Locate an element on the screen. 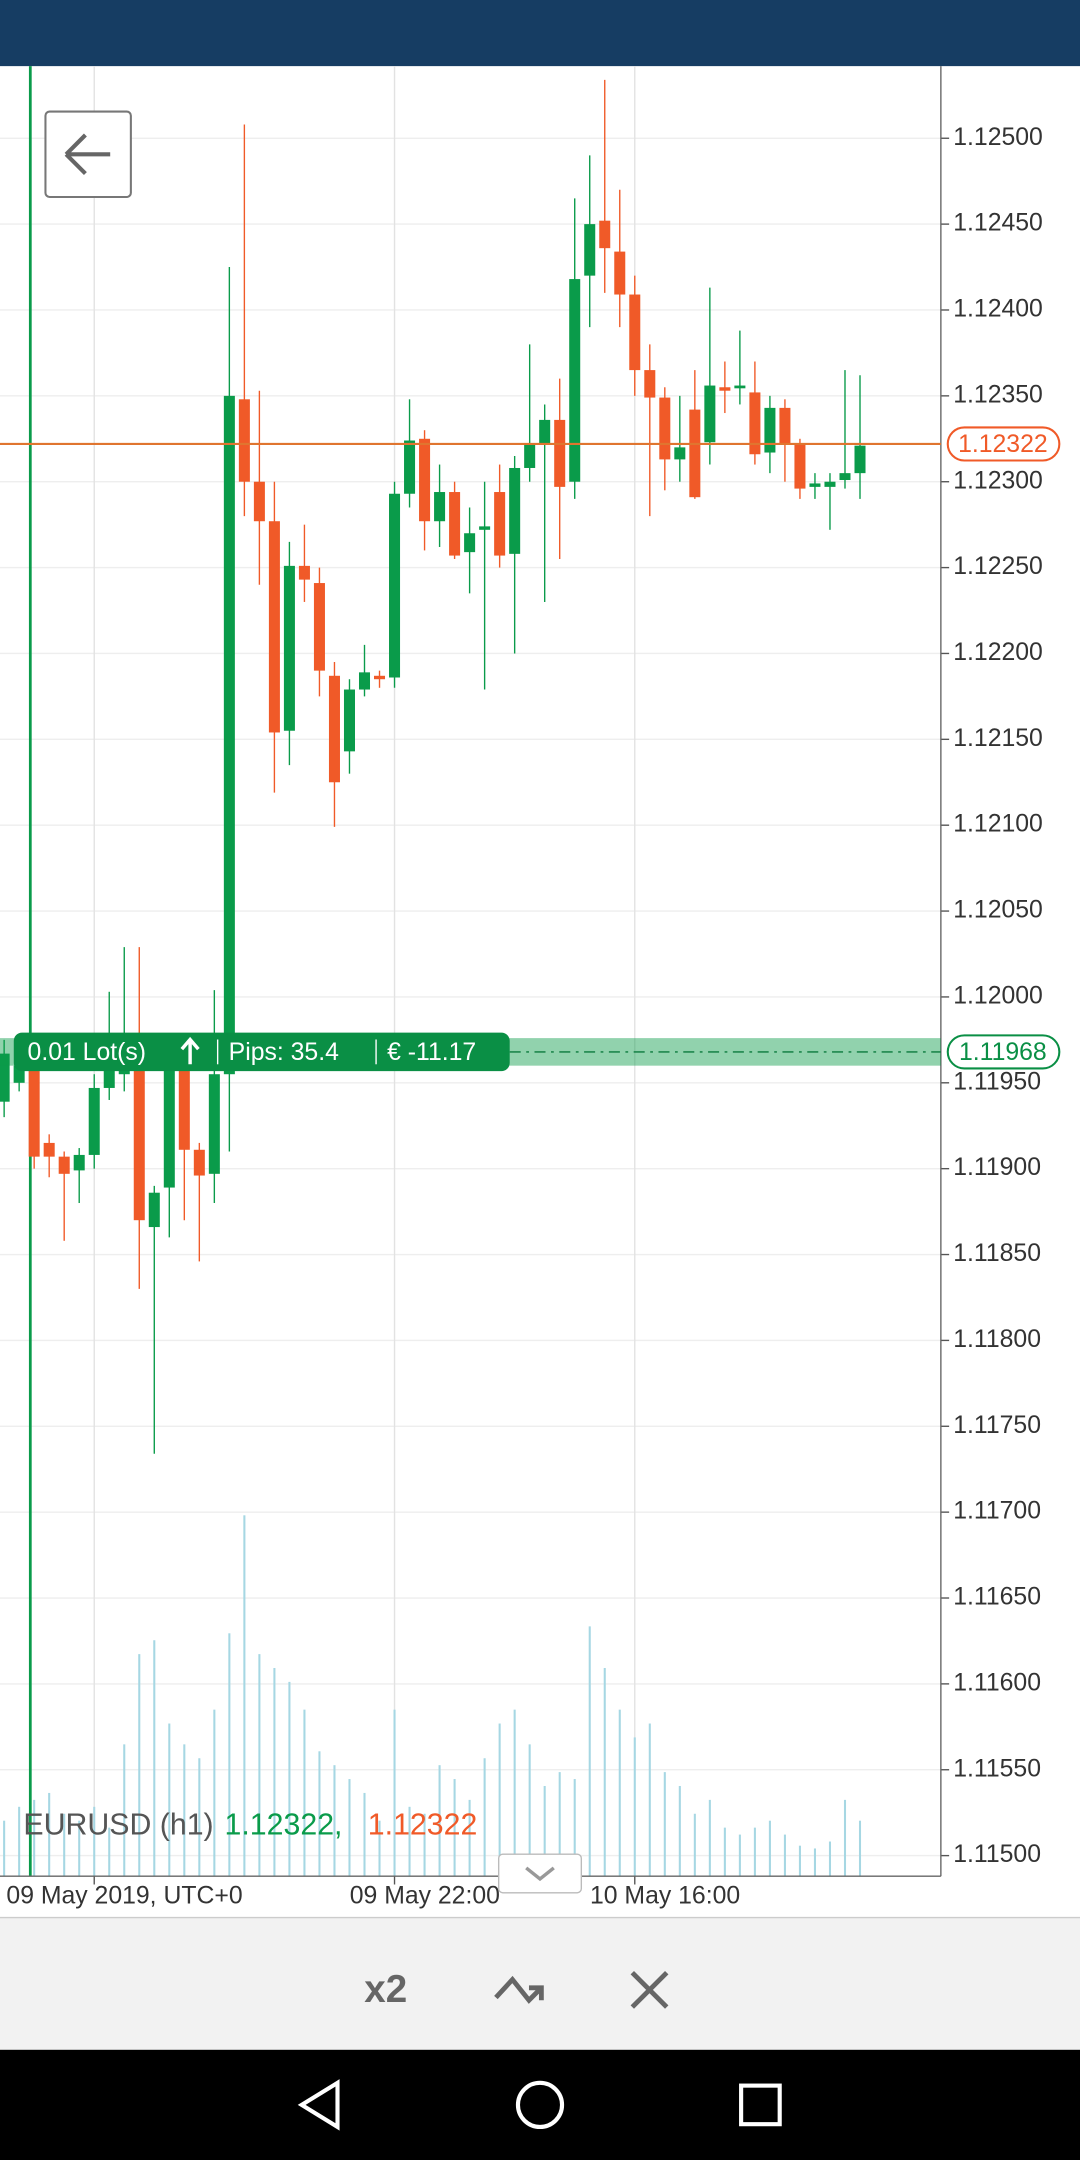  chart-type-button is located at coordinates (519, 1989).